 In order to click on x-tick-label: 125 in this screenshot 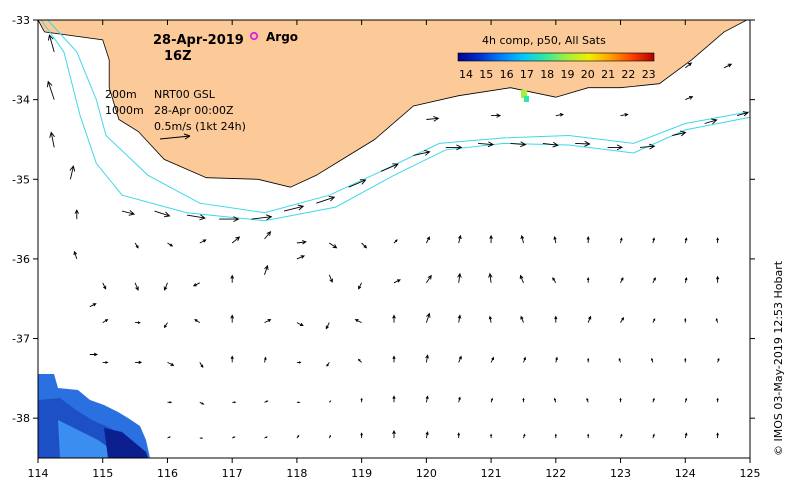, I will do `click(750, 473)`.